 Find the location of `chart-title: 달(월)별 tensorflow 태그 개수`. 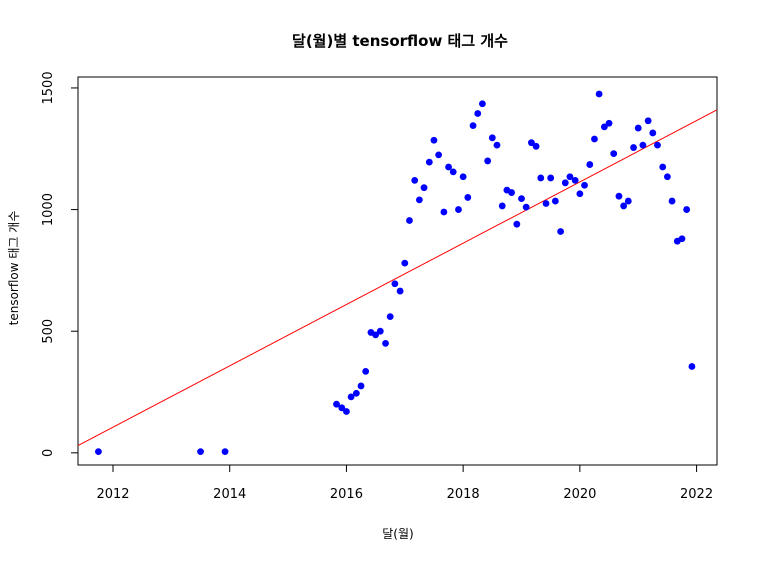

chart-title: 달(월)별 tensorflow 태그 개수 is located at coordinates (400, 41).